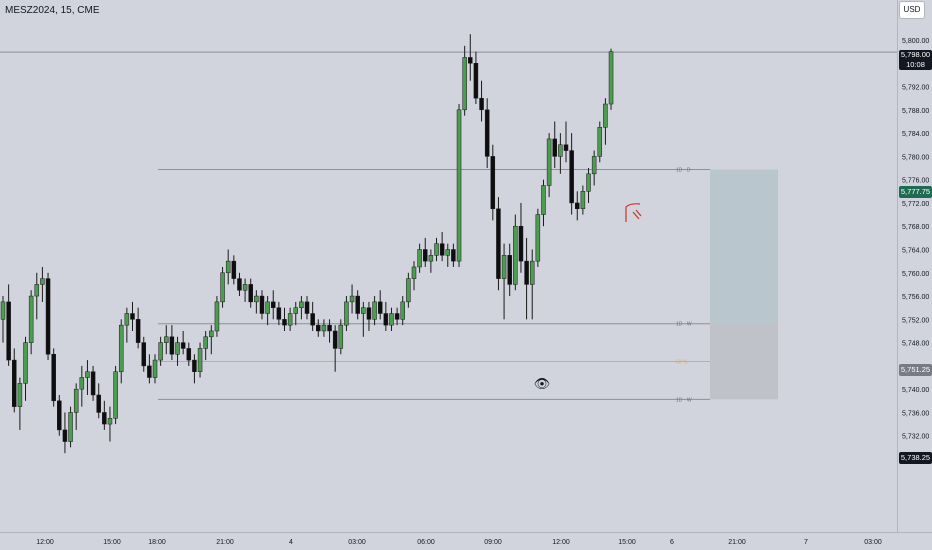 The image size is (932, 550). Describe the element at coordinates (915, 344) in the screenshot. I see `price-tick-label: 5,748.00` at that location.